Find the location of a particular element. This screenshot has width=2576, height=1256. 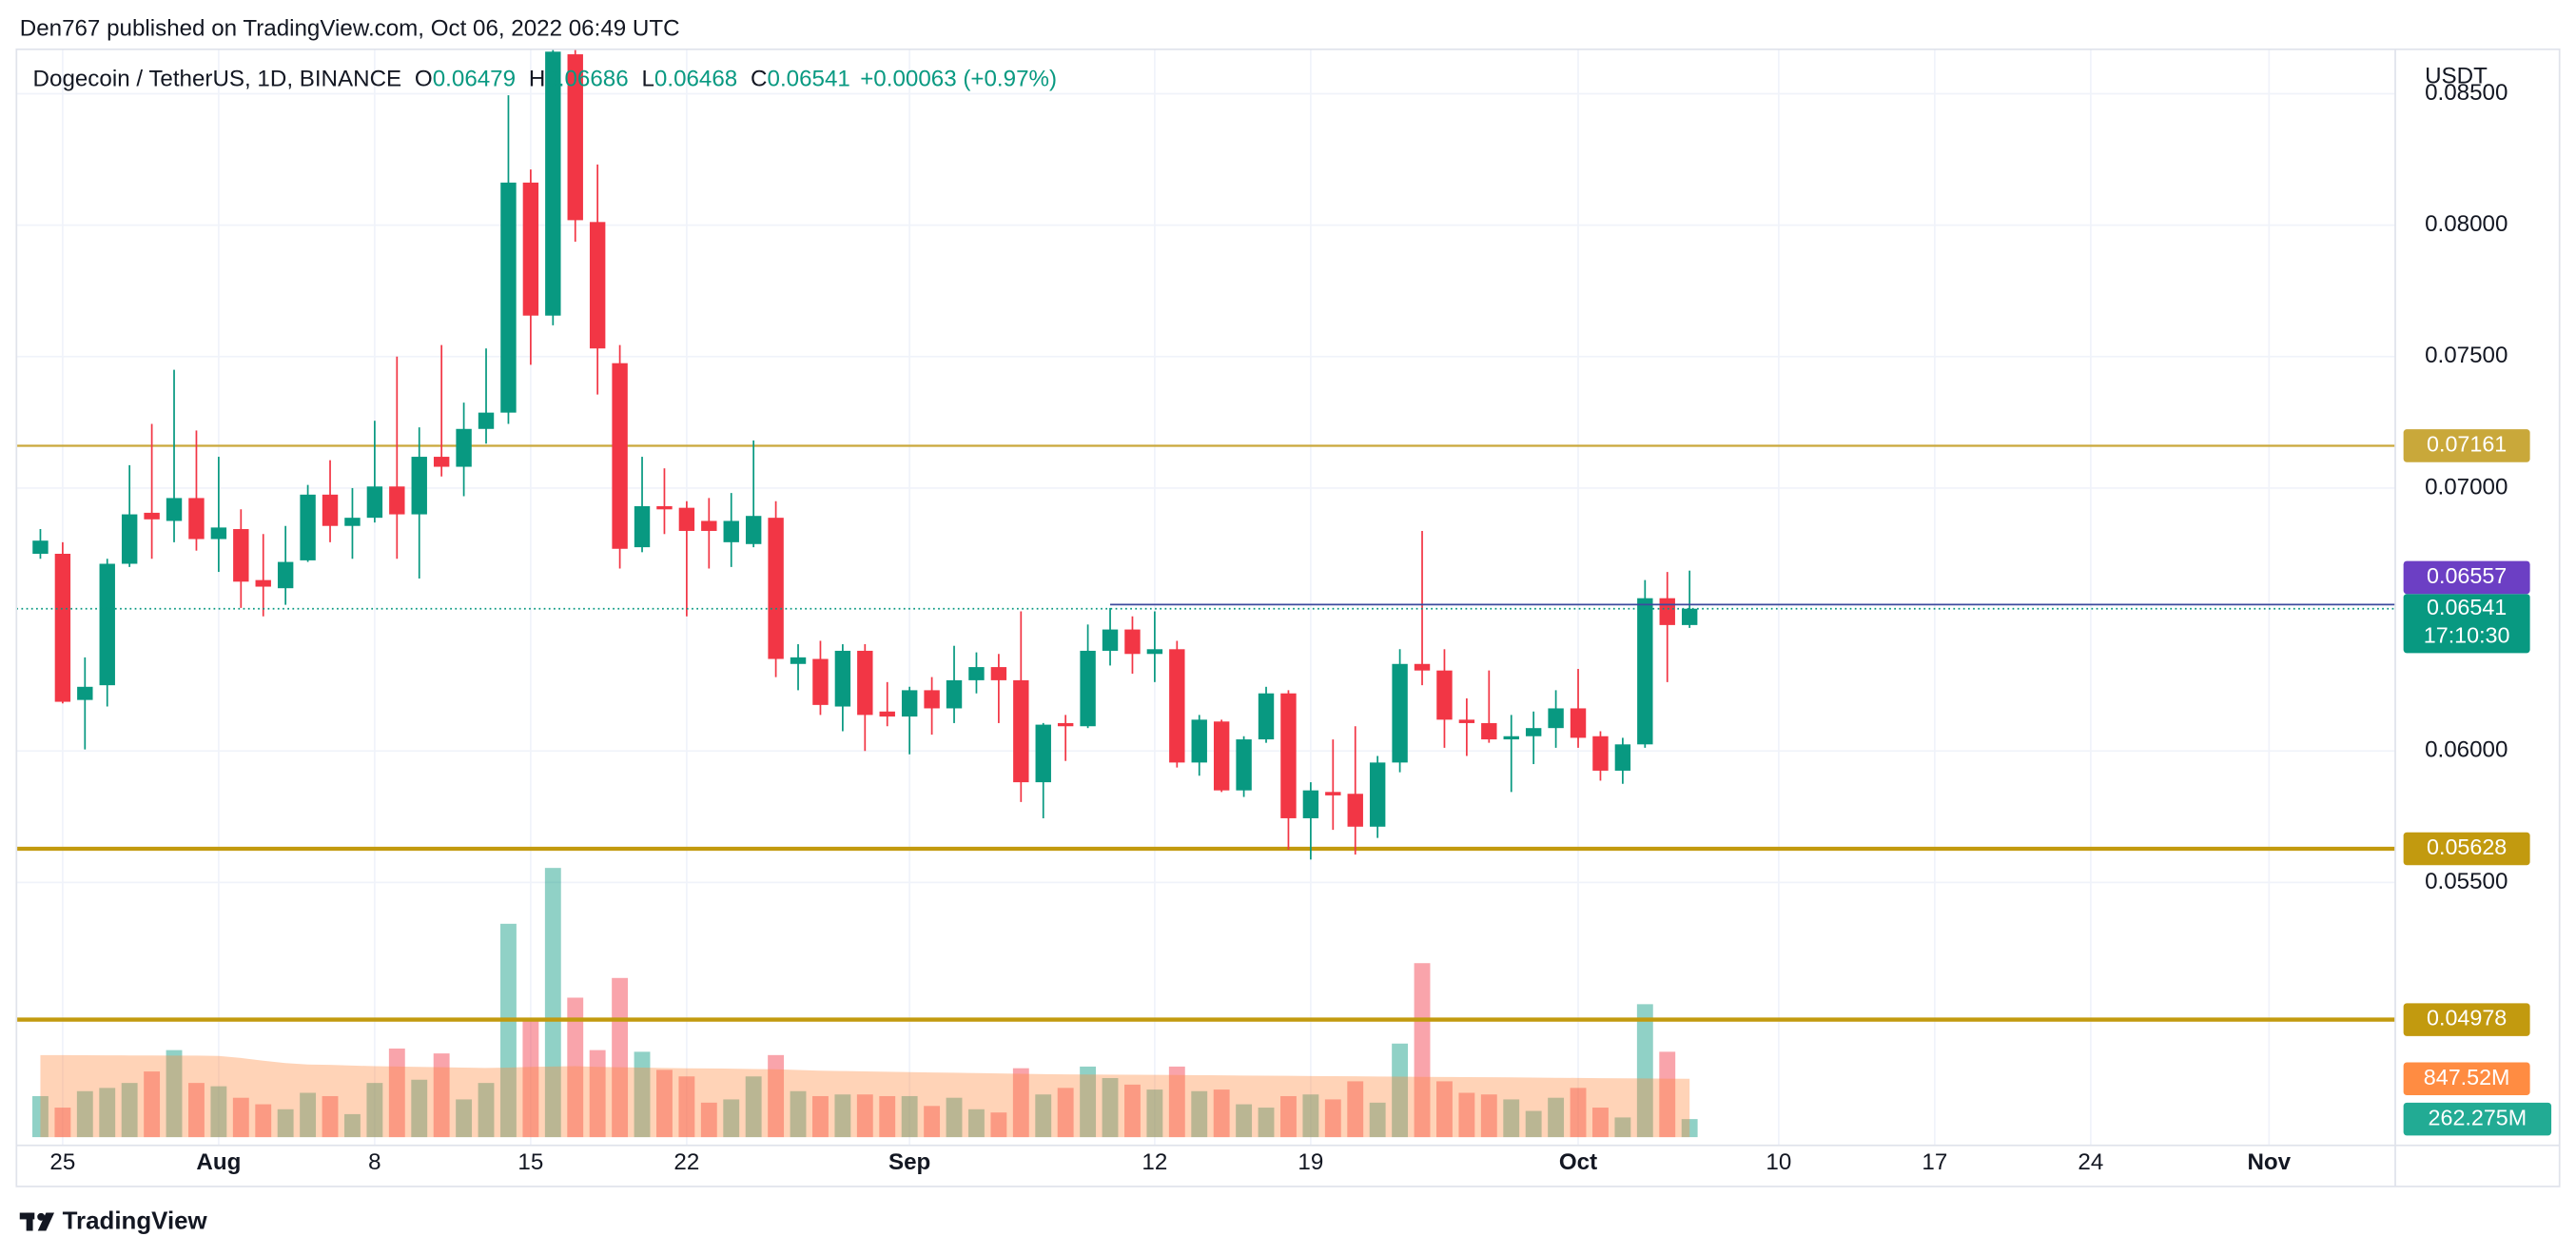

y-tick-label: 0.05500 is located at coordinates (2467, 881).